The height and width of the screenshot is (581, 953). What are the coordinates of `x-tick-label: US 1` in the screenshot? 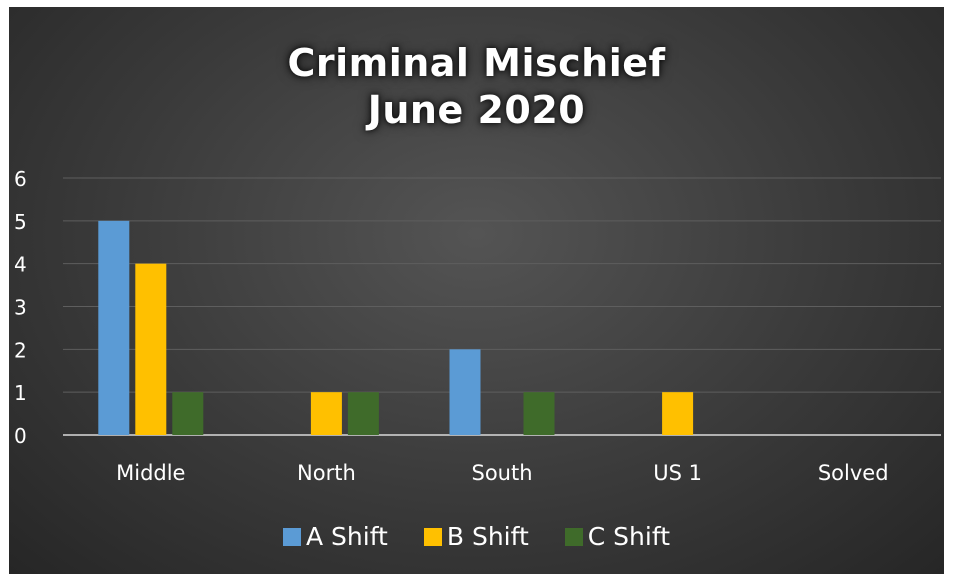 It's located at (677, 473).